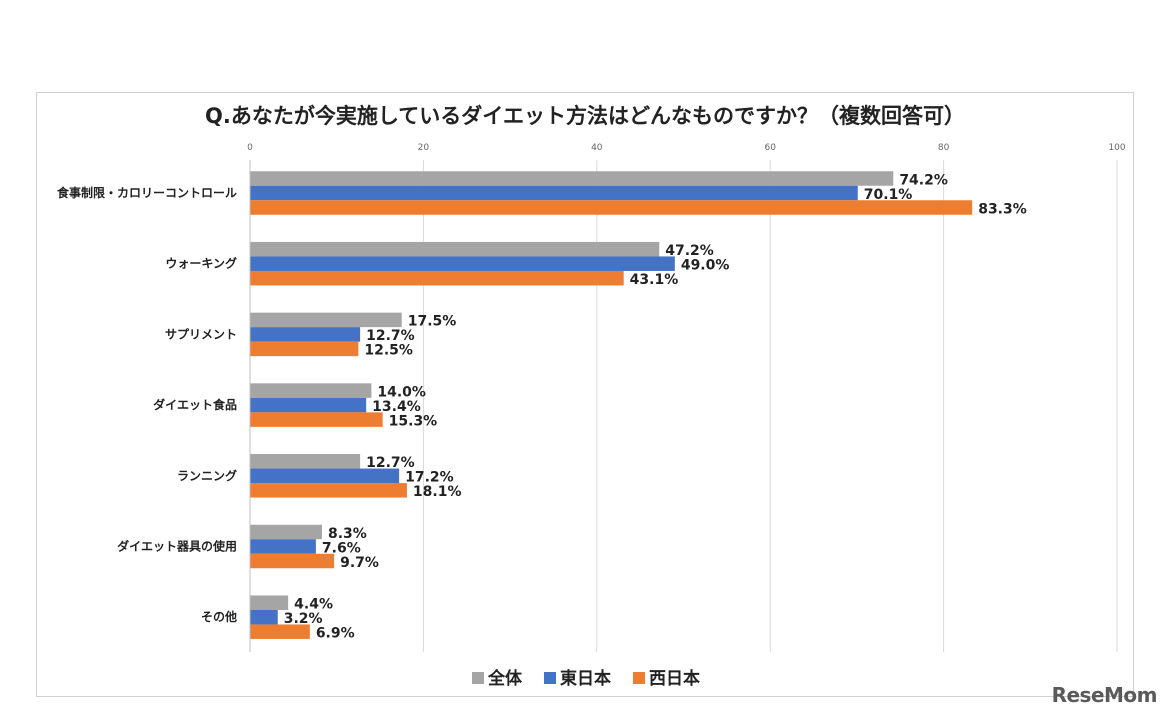 The image size is (1171, 721). Describe the element at coordinates (689, 251) in the screenshot. I see `data-label: 47.2%` at that location.